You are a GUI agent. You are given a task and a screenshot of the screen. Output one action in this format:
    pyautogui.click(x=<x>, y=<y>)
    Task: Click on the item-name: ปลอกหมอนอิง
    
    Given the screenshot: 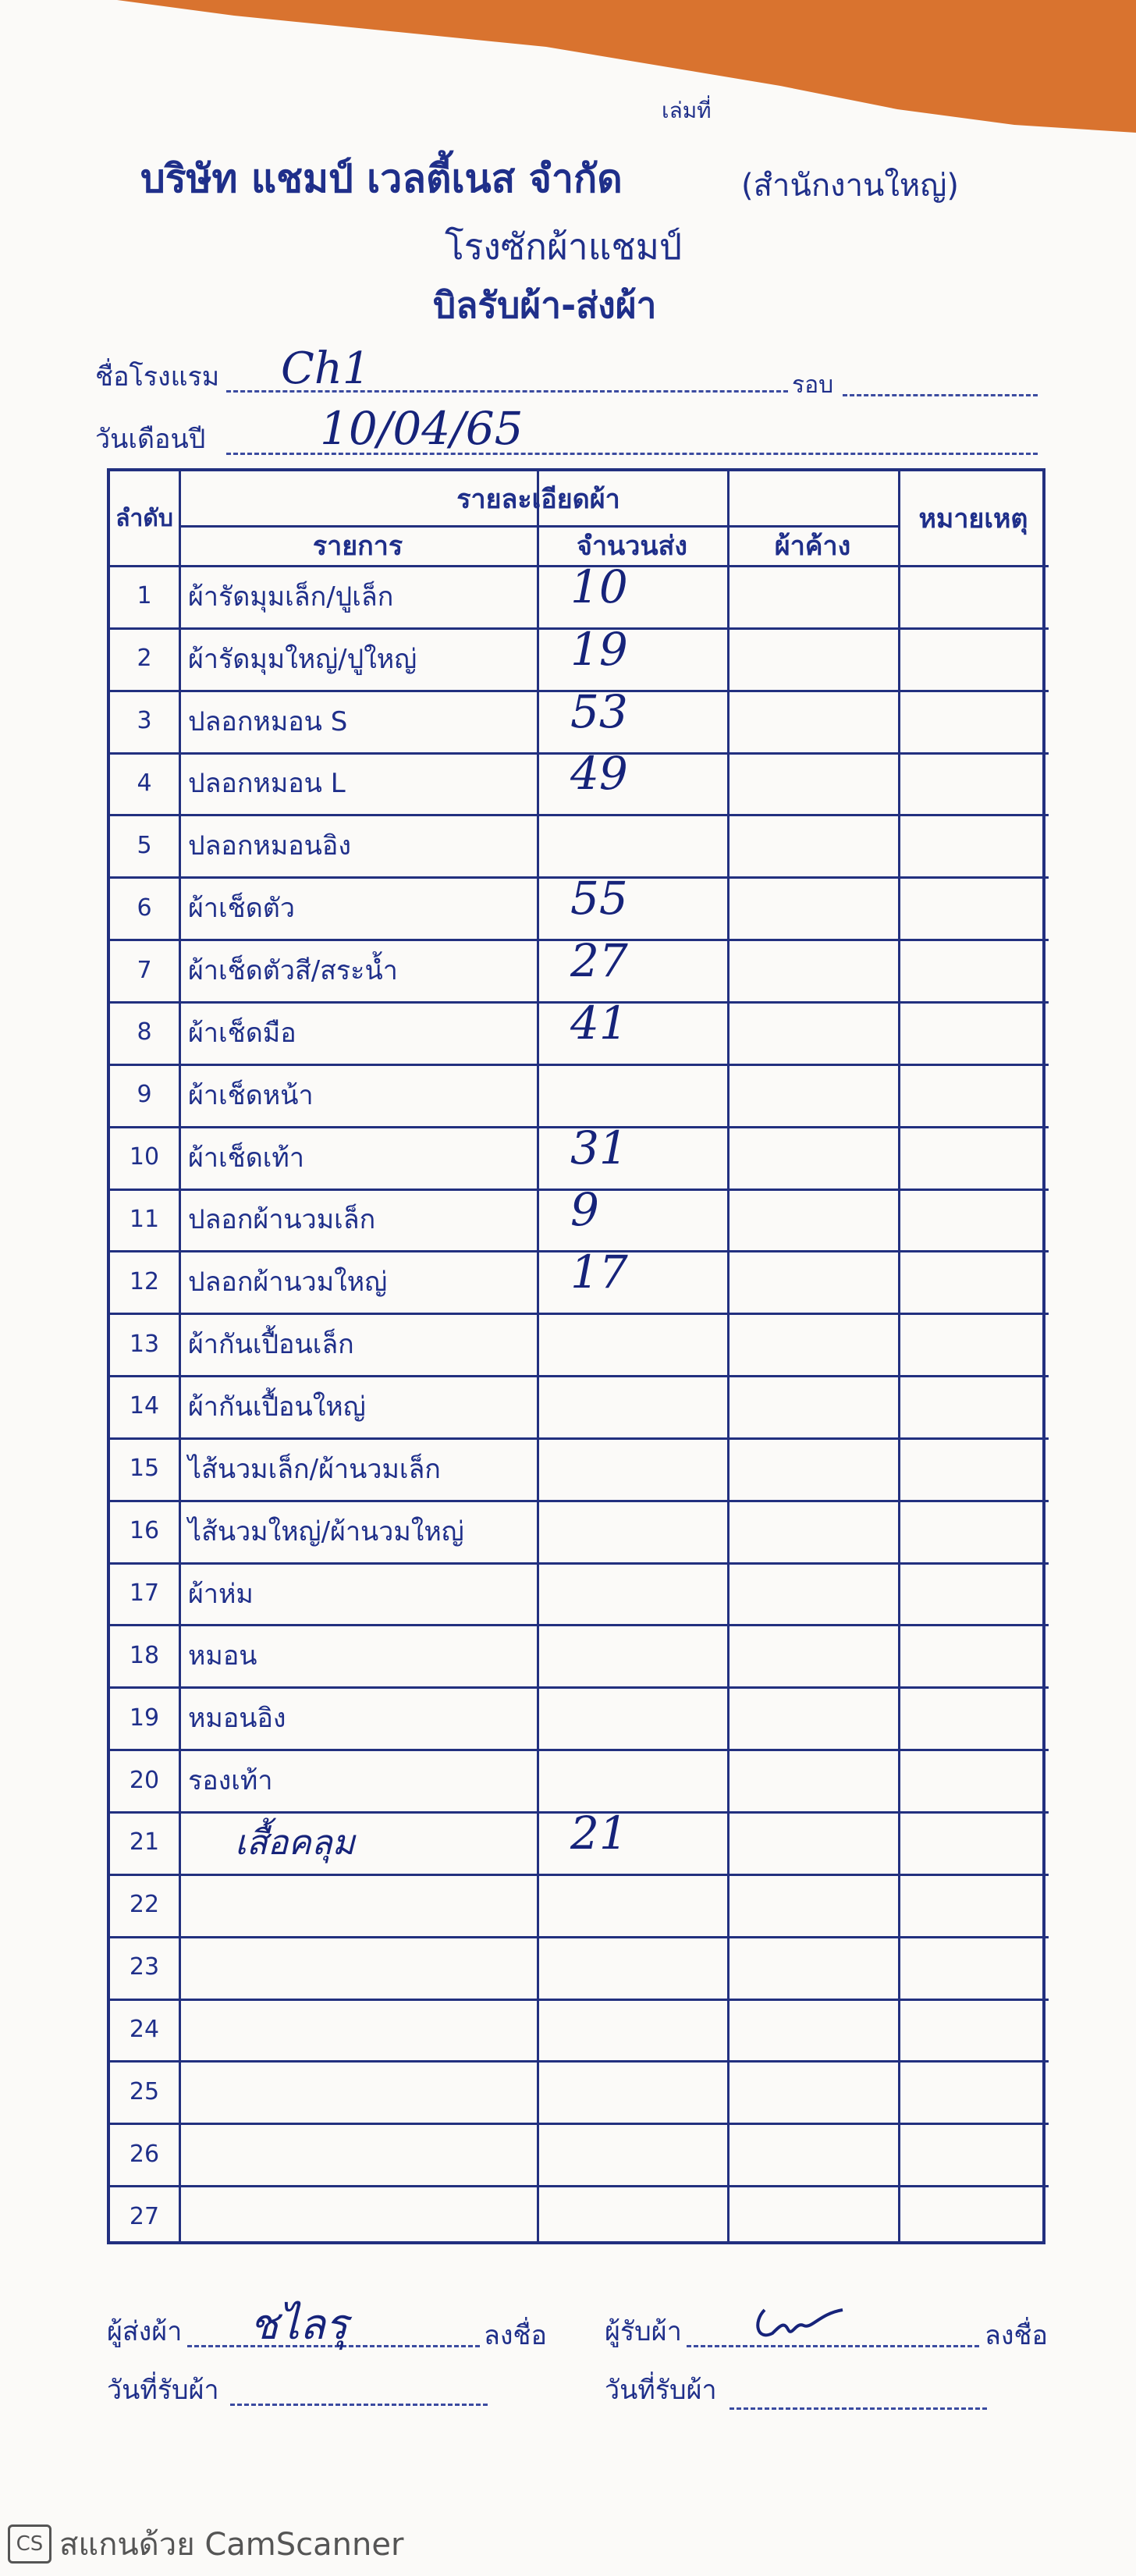 What is the action you would take?
    pyautogui.click(x=269, y=846)
    